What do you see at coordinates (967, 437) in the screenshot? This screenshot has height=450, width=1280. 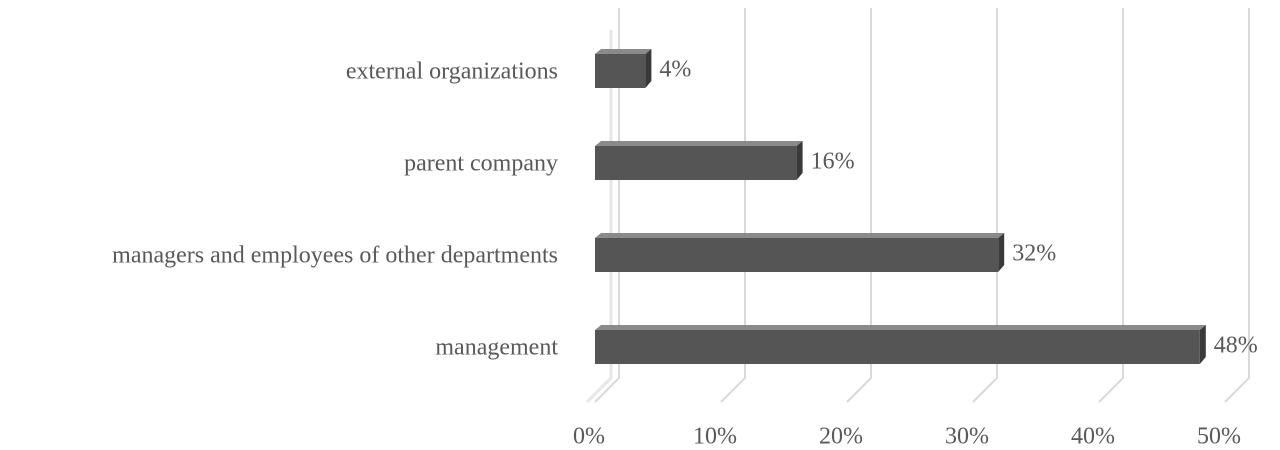 I see `x-tick-label: 30%` at bounding box center [967, 437].